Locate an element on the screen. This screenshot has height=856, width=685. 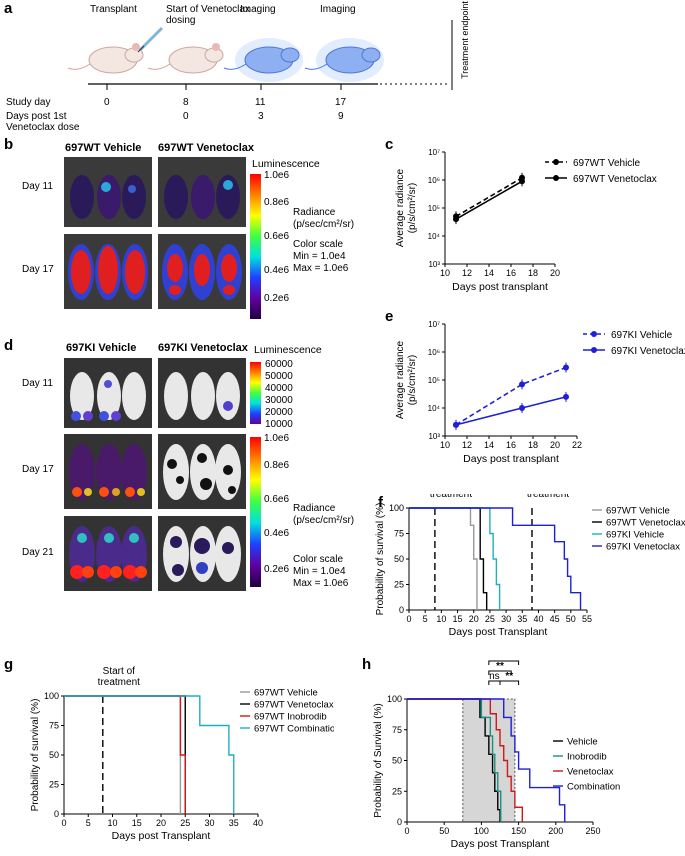
d-luminescence: Luminescence is located at coordinates (288, 350).